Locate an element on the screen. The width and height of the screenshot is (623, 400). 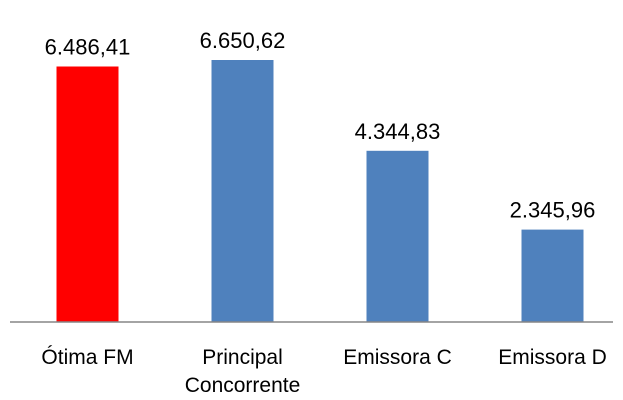
value-label-3: 2.345,96 is located at coordinates (553, 210).